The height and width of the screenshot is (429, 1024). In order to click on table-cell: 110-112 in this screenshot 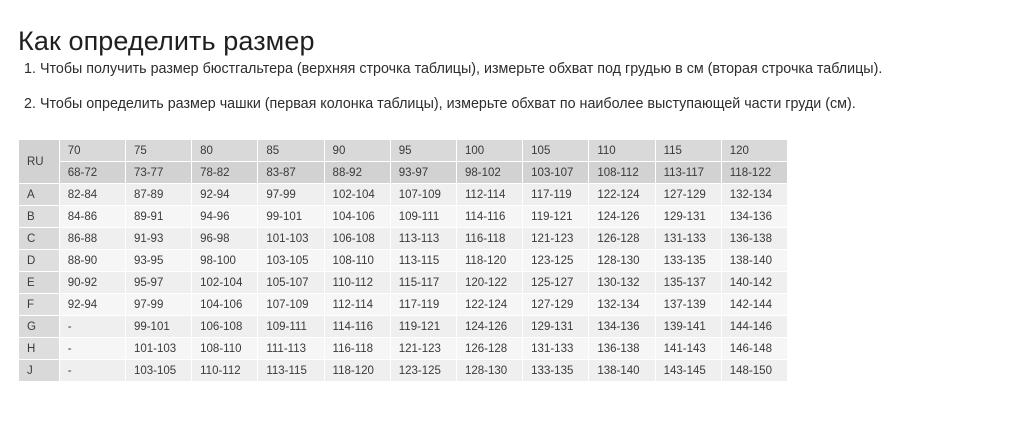, I will do `click(357, 282)`.